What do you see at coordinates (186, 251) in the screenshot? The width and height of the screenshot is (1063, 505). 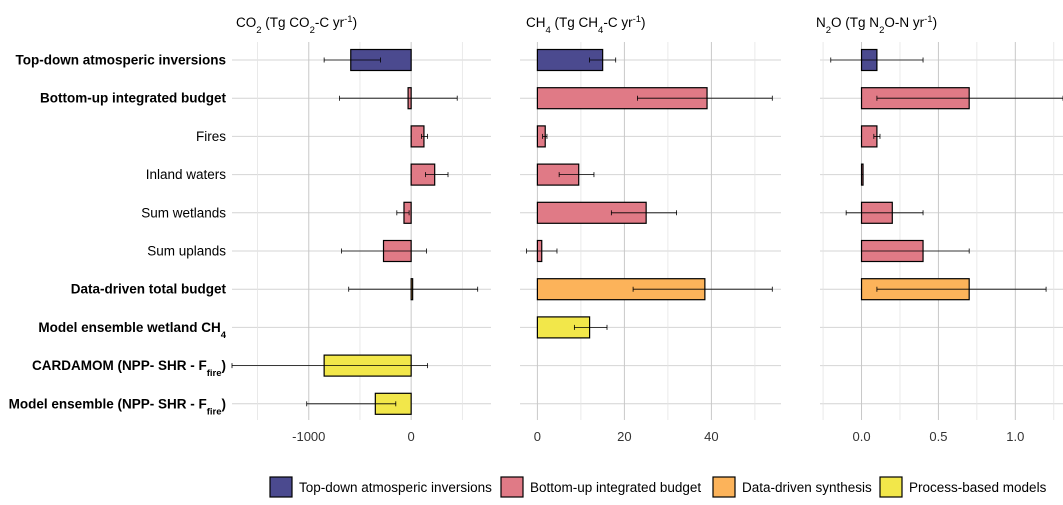 I see `category-label: Sum uplands` at bounding box center [186, 251].